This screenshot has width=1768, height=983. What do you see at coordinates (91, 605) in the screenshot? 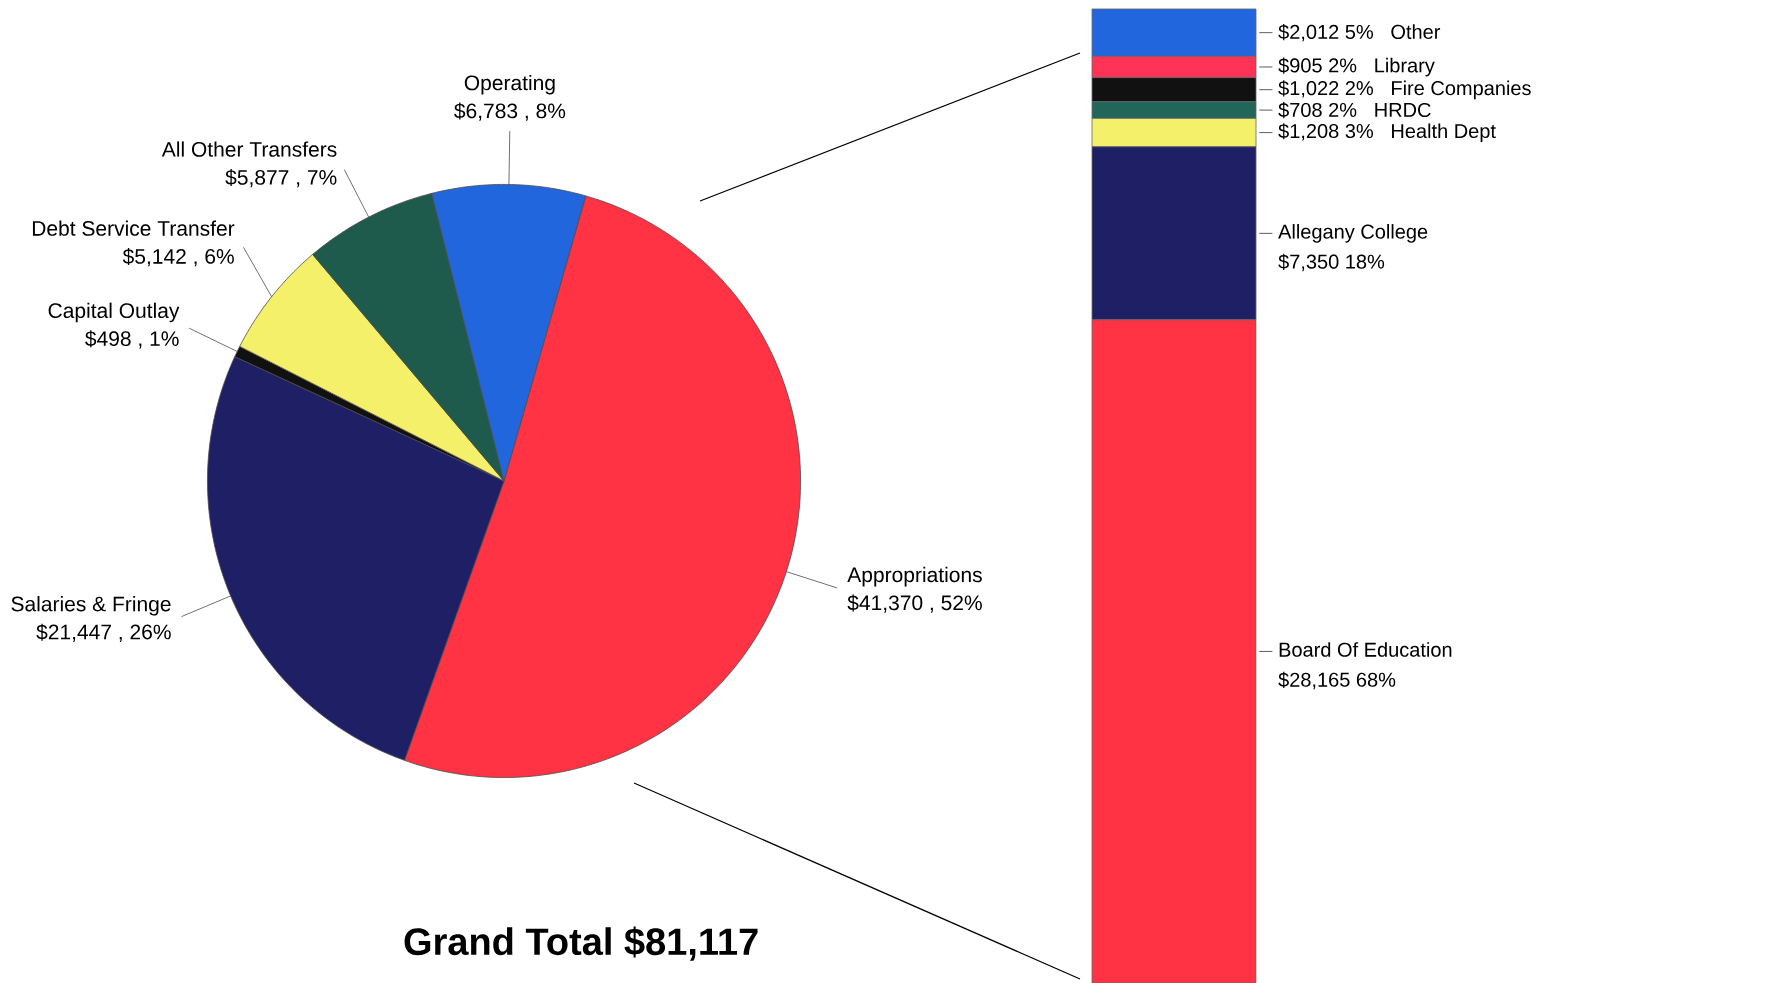
I see `slice-label: Salaries & Fringe` at bounding box center [91, 605].